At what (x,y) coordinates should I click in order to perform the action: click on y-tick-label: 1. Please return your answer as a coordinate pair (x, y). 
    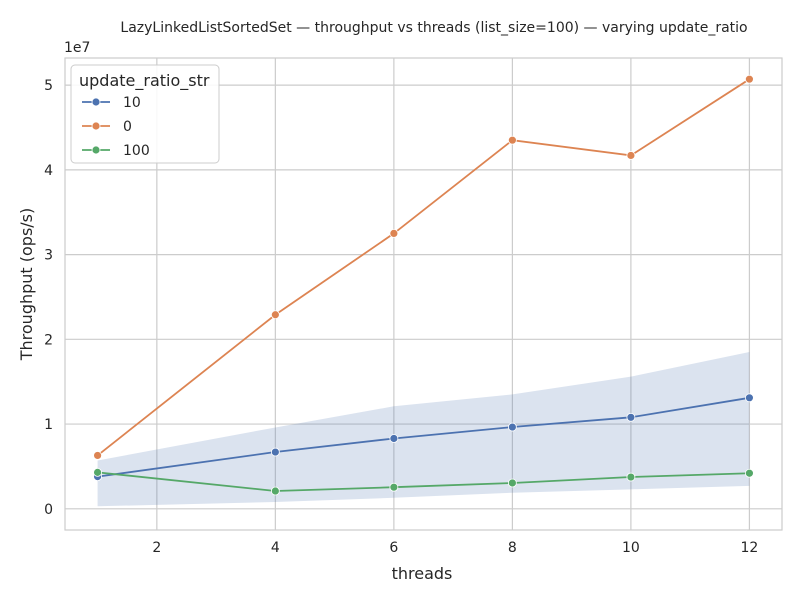
    Looking at the image, I should click on (48, 425).